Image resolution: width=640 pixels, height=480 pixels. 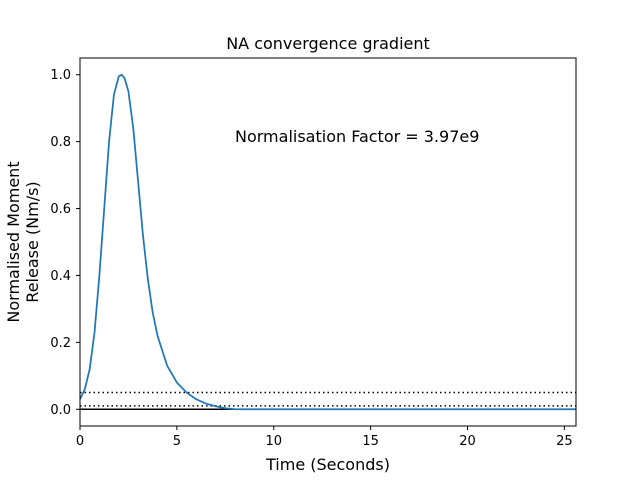 I want to click on chart-title: NA convergence gradient, so click(x=328, y=43).